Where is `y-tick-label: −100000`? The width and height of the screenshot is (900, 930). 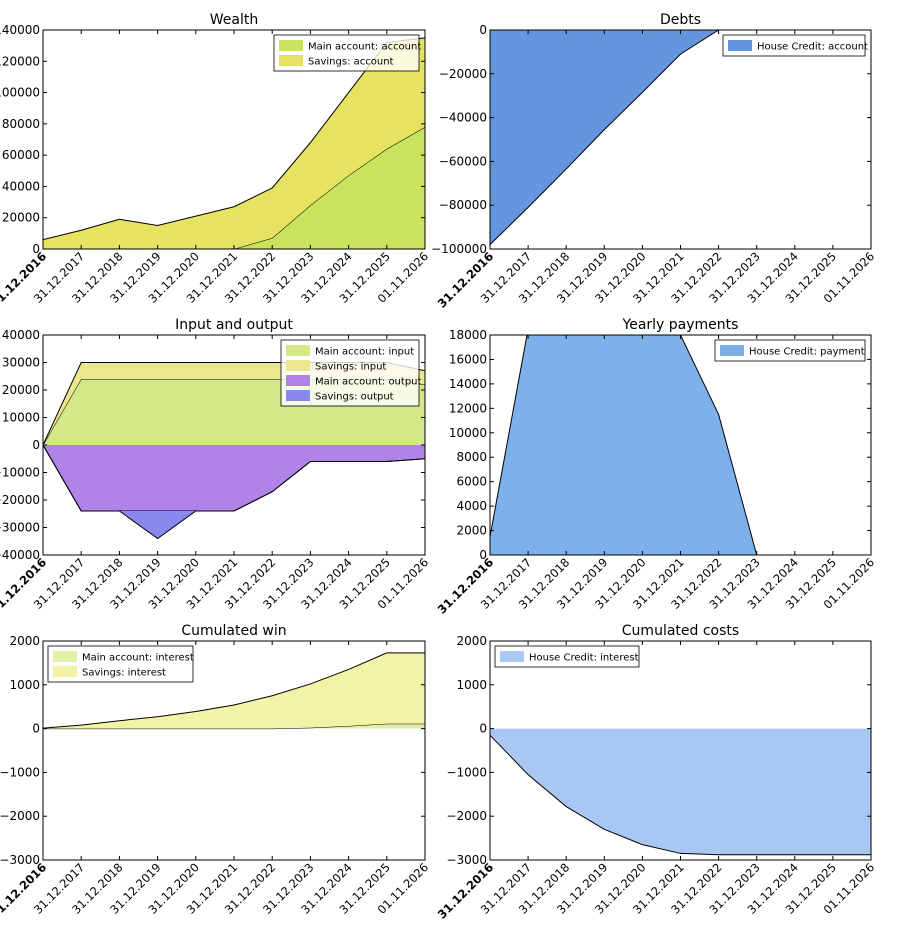
y-tick-label: −100000 is located at coordinates (459, 249).